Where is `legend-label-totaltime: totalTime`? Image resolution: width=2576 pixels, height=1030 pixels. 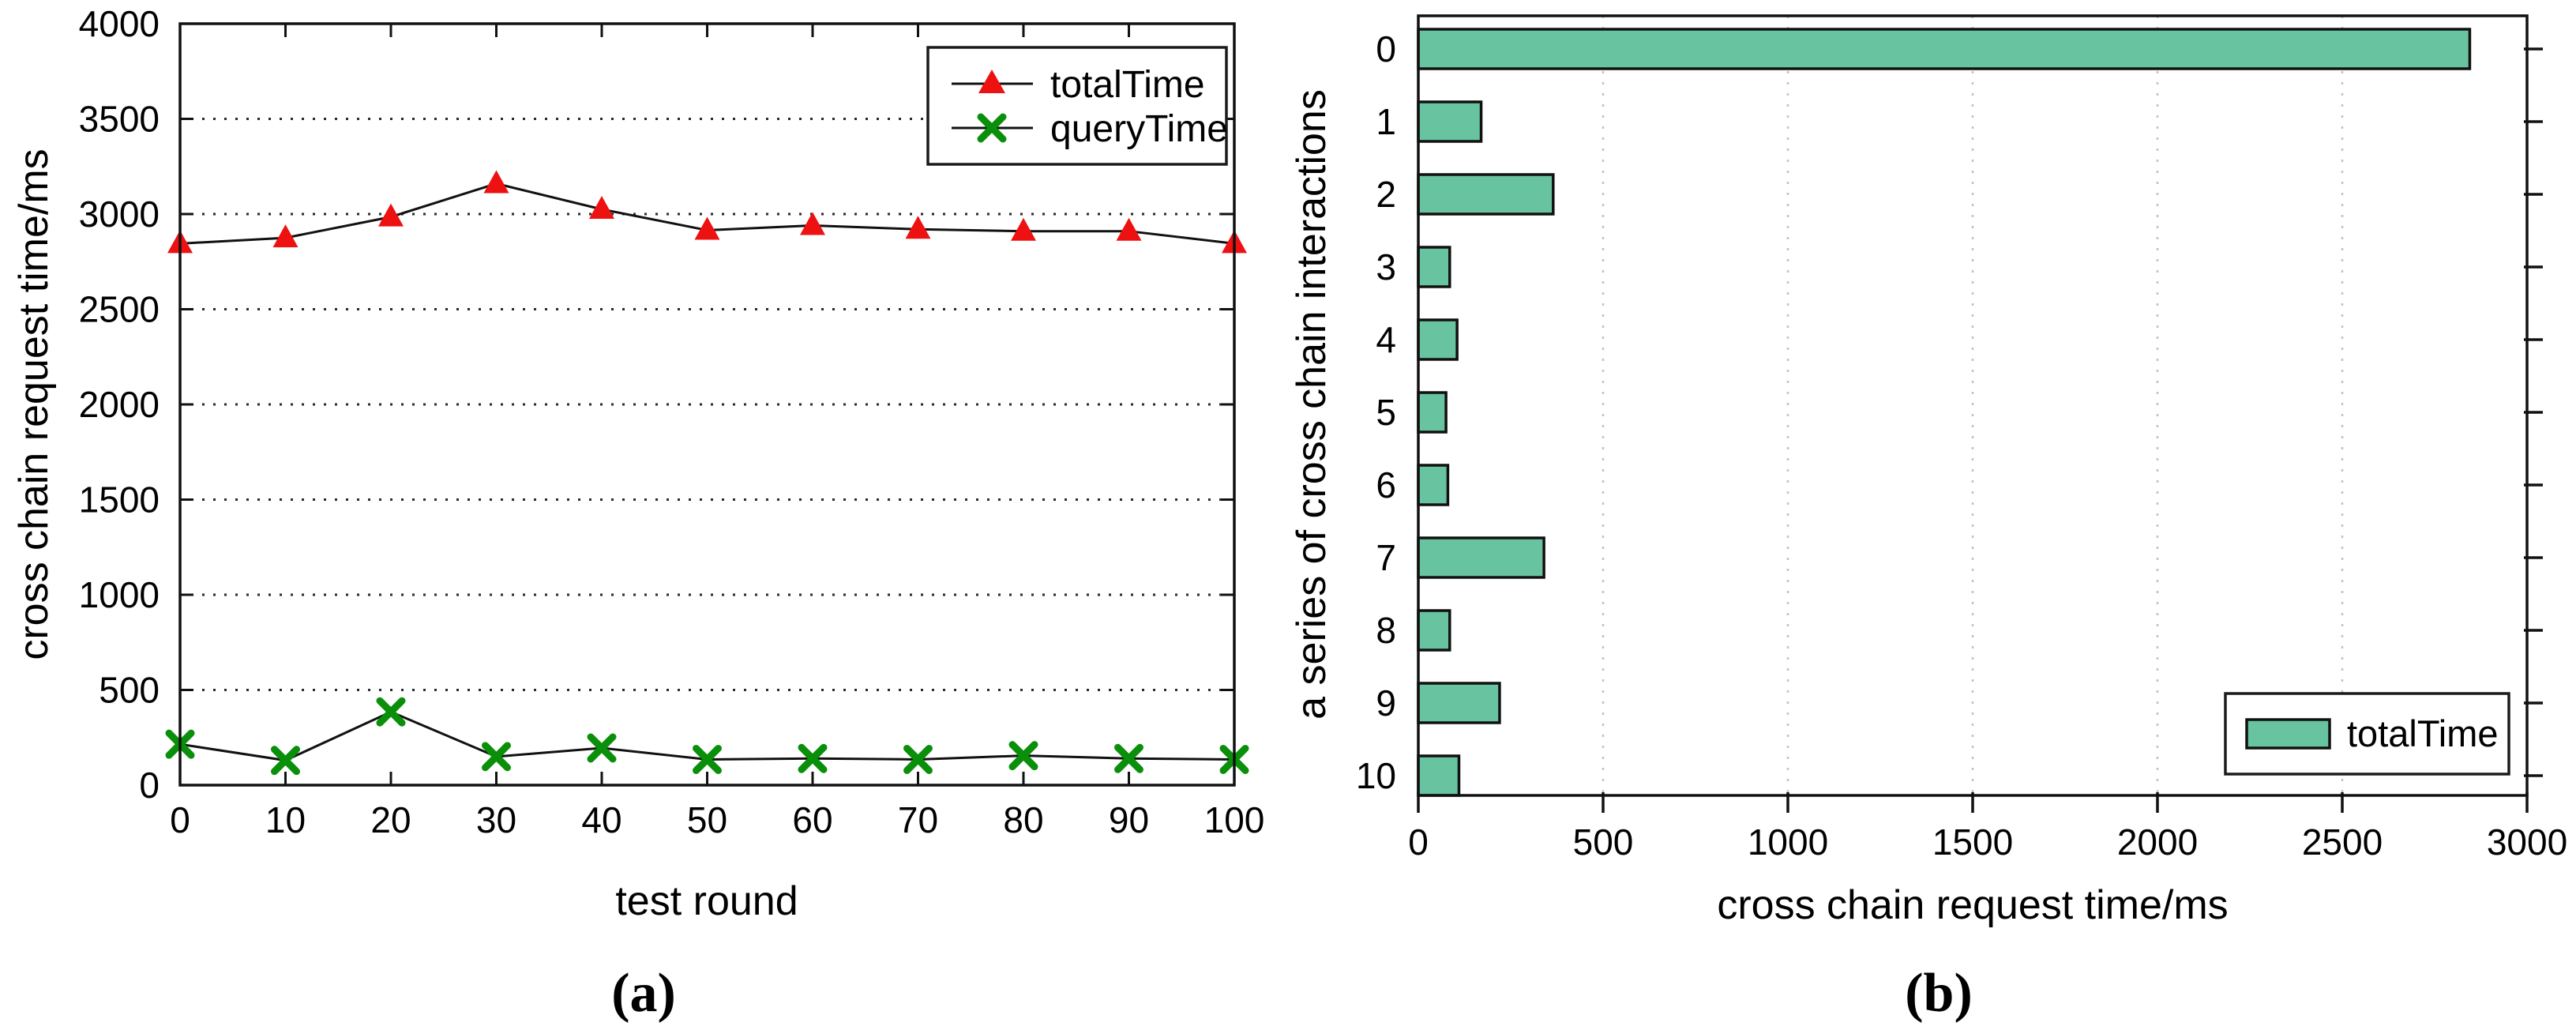
legend-label-totaltime: totalTime is located at coordinates (1127, 85).